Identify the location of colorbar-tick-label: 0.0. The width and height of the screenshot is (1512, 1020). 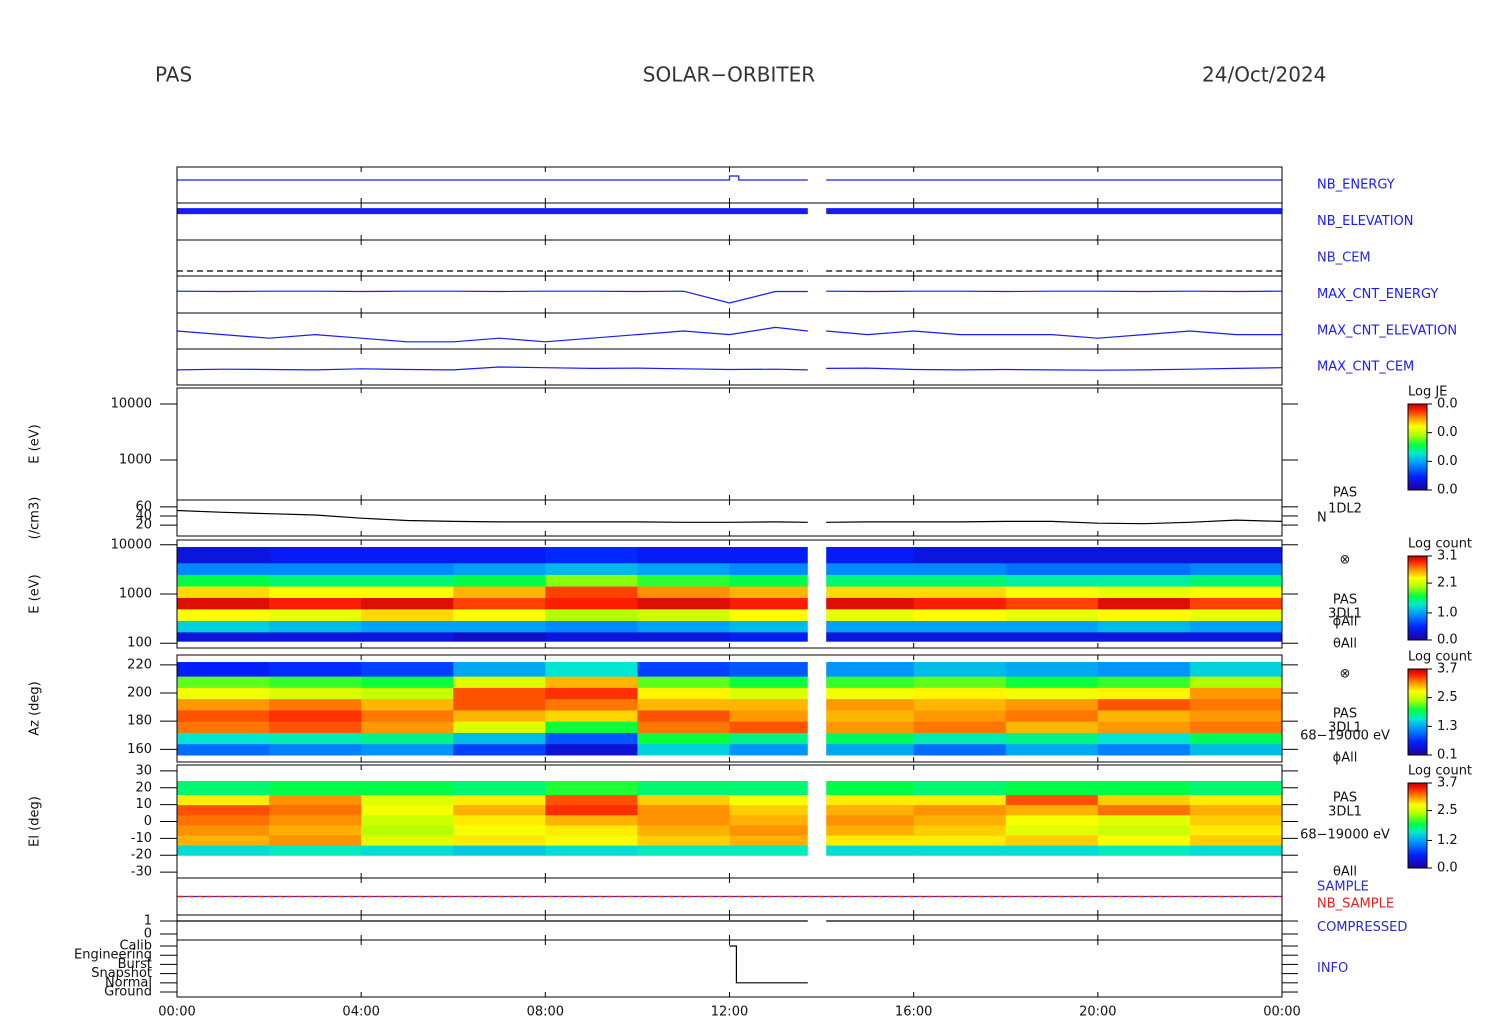
(1447, 404).